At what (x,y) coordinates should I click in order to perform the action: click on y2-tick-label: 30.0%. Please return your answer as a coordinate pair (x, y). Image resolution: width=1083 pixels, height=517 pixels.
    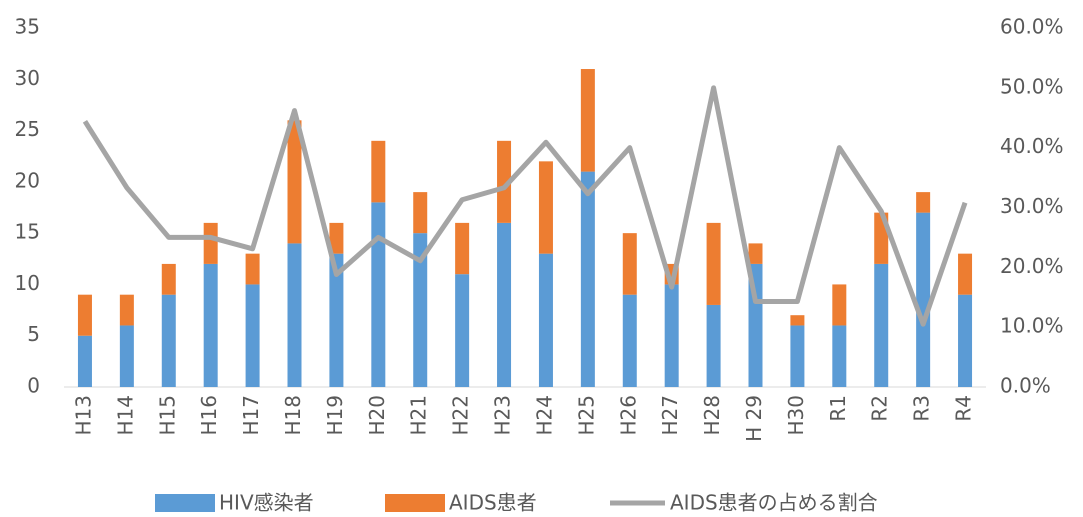
    Looking at the image, I should click on (1032, 206).